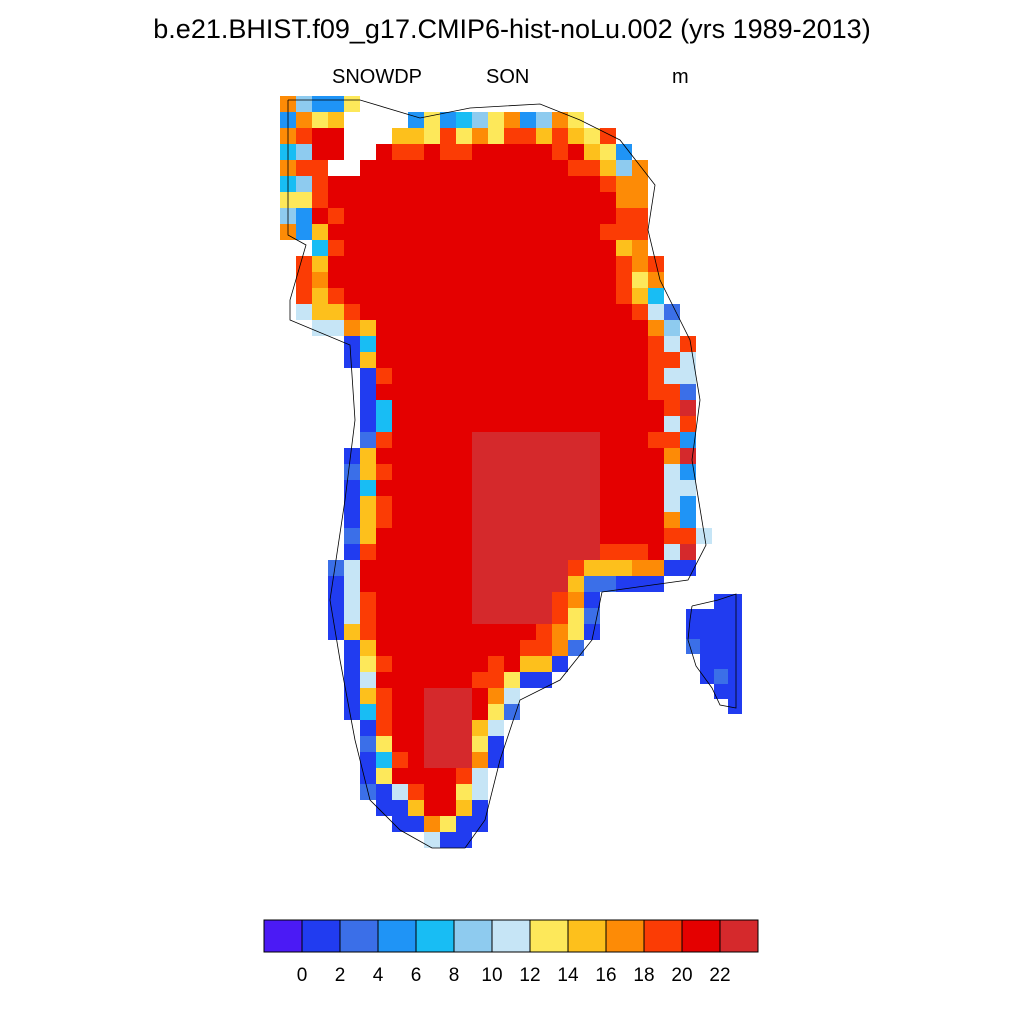 Image resolution: width=1024 pixels, height=1024 pixels. Describe the element at coordinates (377, 77) in the screenshot. I see `variable-label: SNOWDP` at that location.